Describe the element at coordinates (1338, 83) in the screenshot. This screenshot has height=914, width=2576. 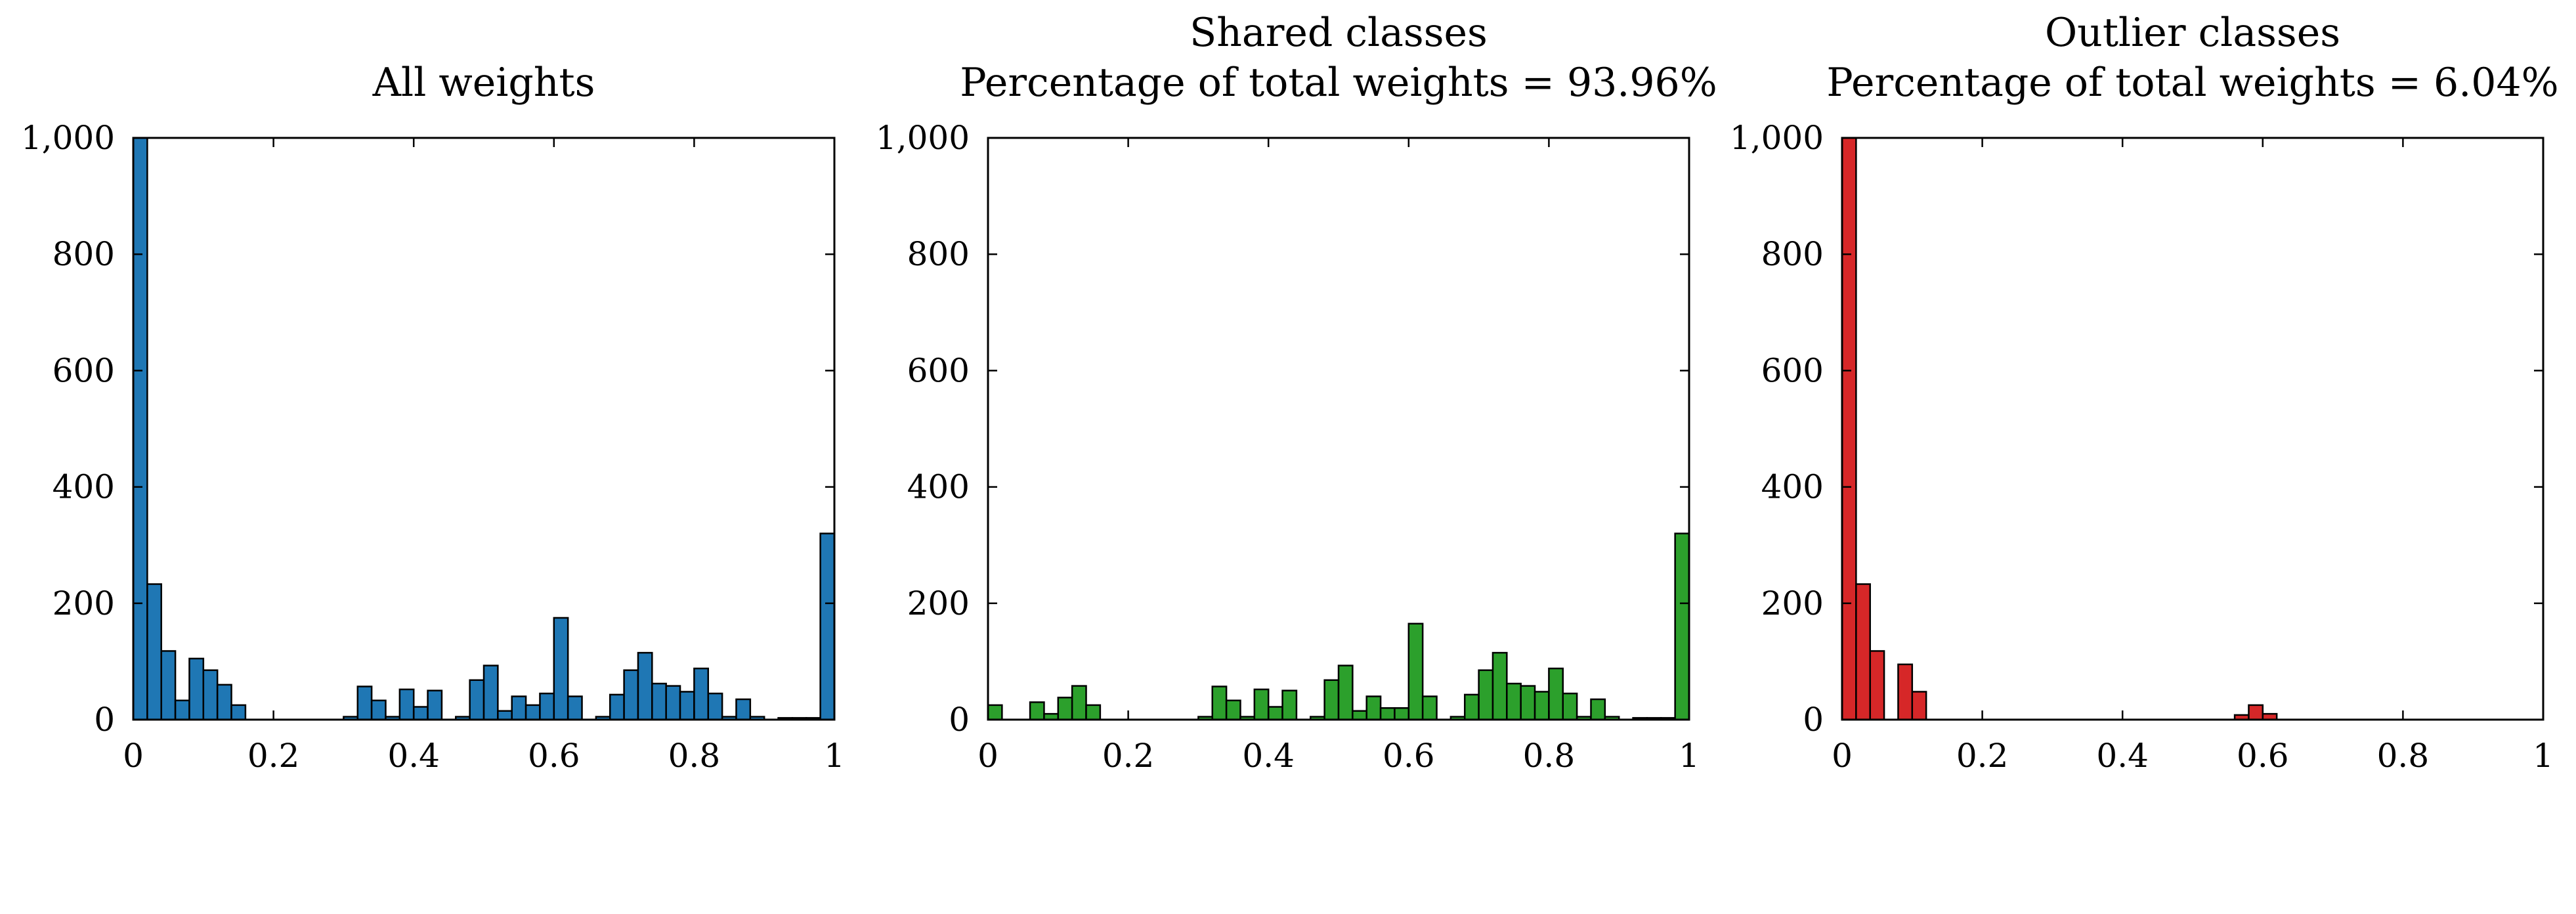
I see `chart-title-line: Percentage of total weights = 93.96%` at that location.